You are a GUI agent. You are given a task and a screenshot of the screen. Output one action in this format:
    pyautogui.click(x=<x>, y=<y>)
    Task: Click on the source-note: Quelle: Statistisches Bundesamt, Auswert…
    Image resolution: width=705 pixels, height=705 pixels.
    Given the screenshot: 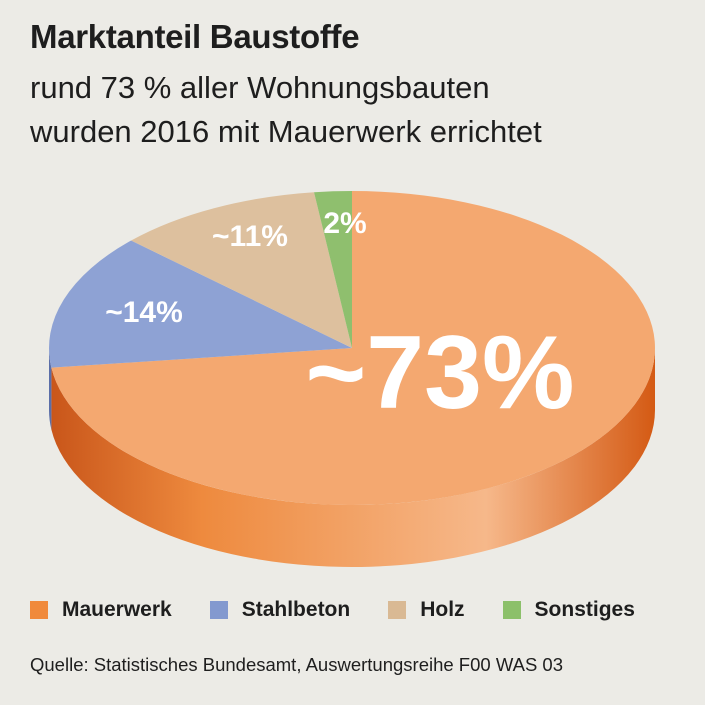 What is the action you would take?
    pyautogui.click(x=296, y=664)
    